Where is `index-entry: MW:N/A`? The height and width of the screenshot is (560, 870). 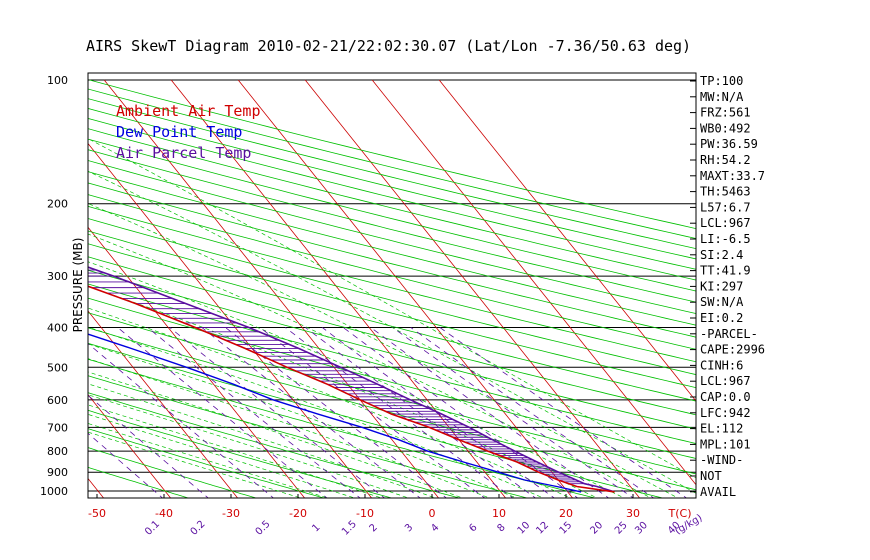
index-entry: MW:N/A is located at coordinates (722, 97).